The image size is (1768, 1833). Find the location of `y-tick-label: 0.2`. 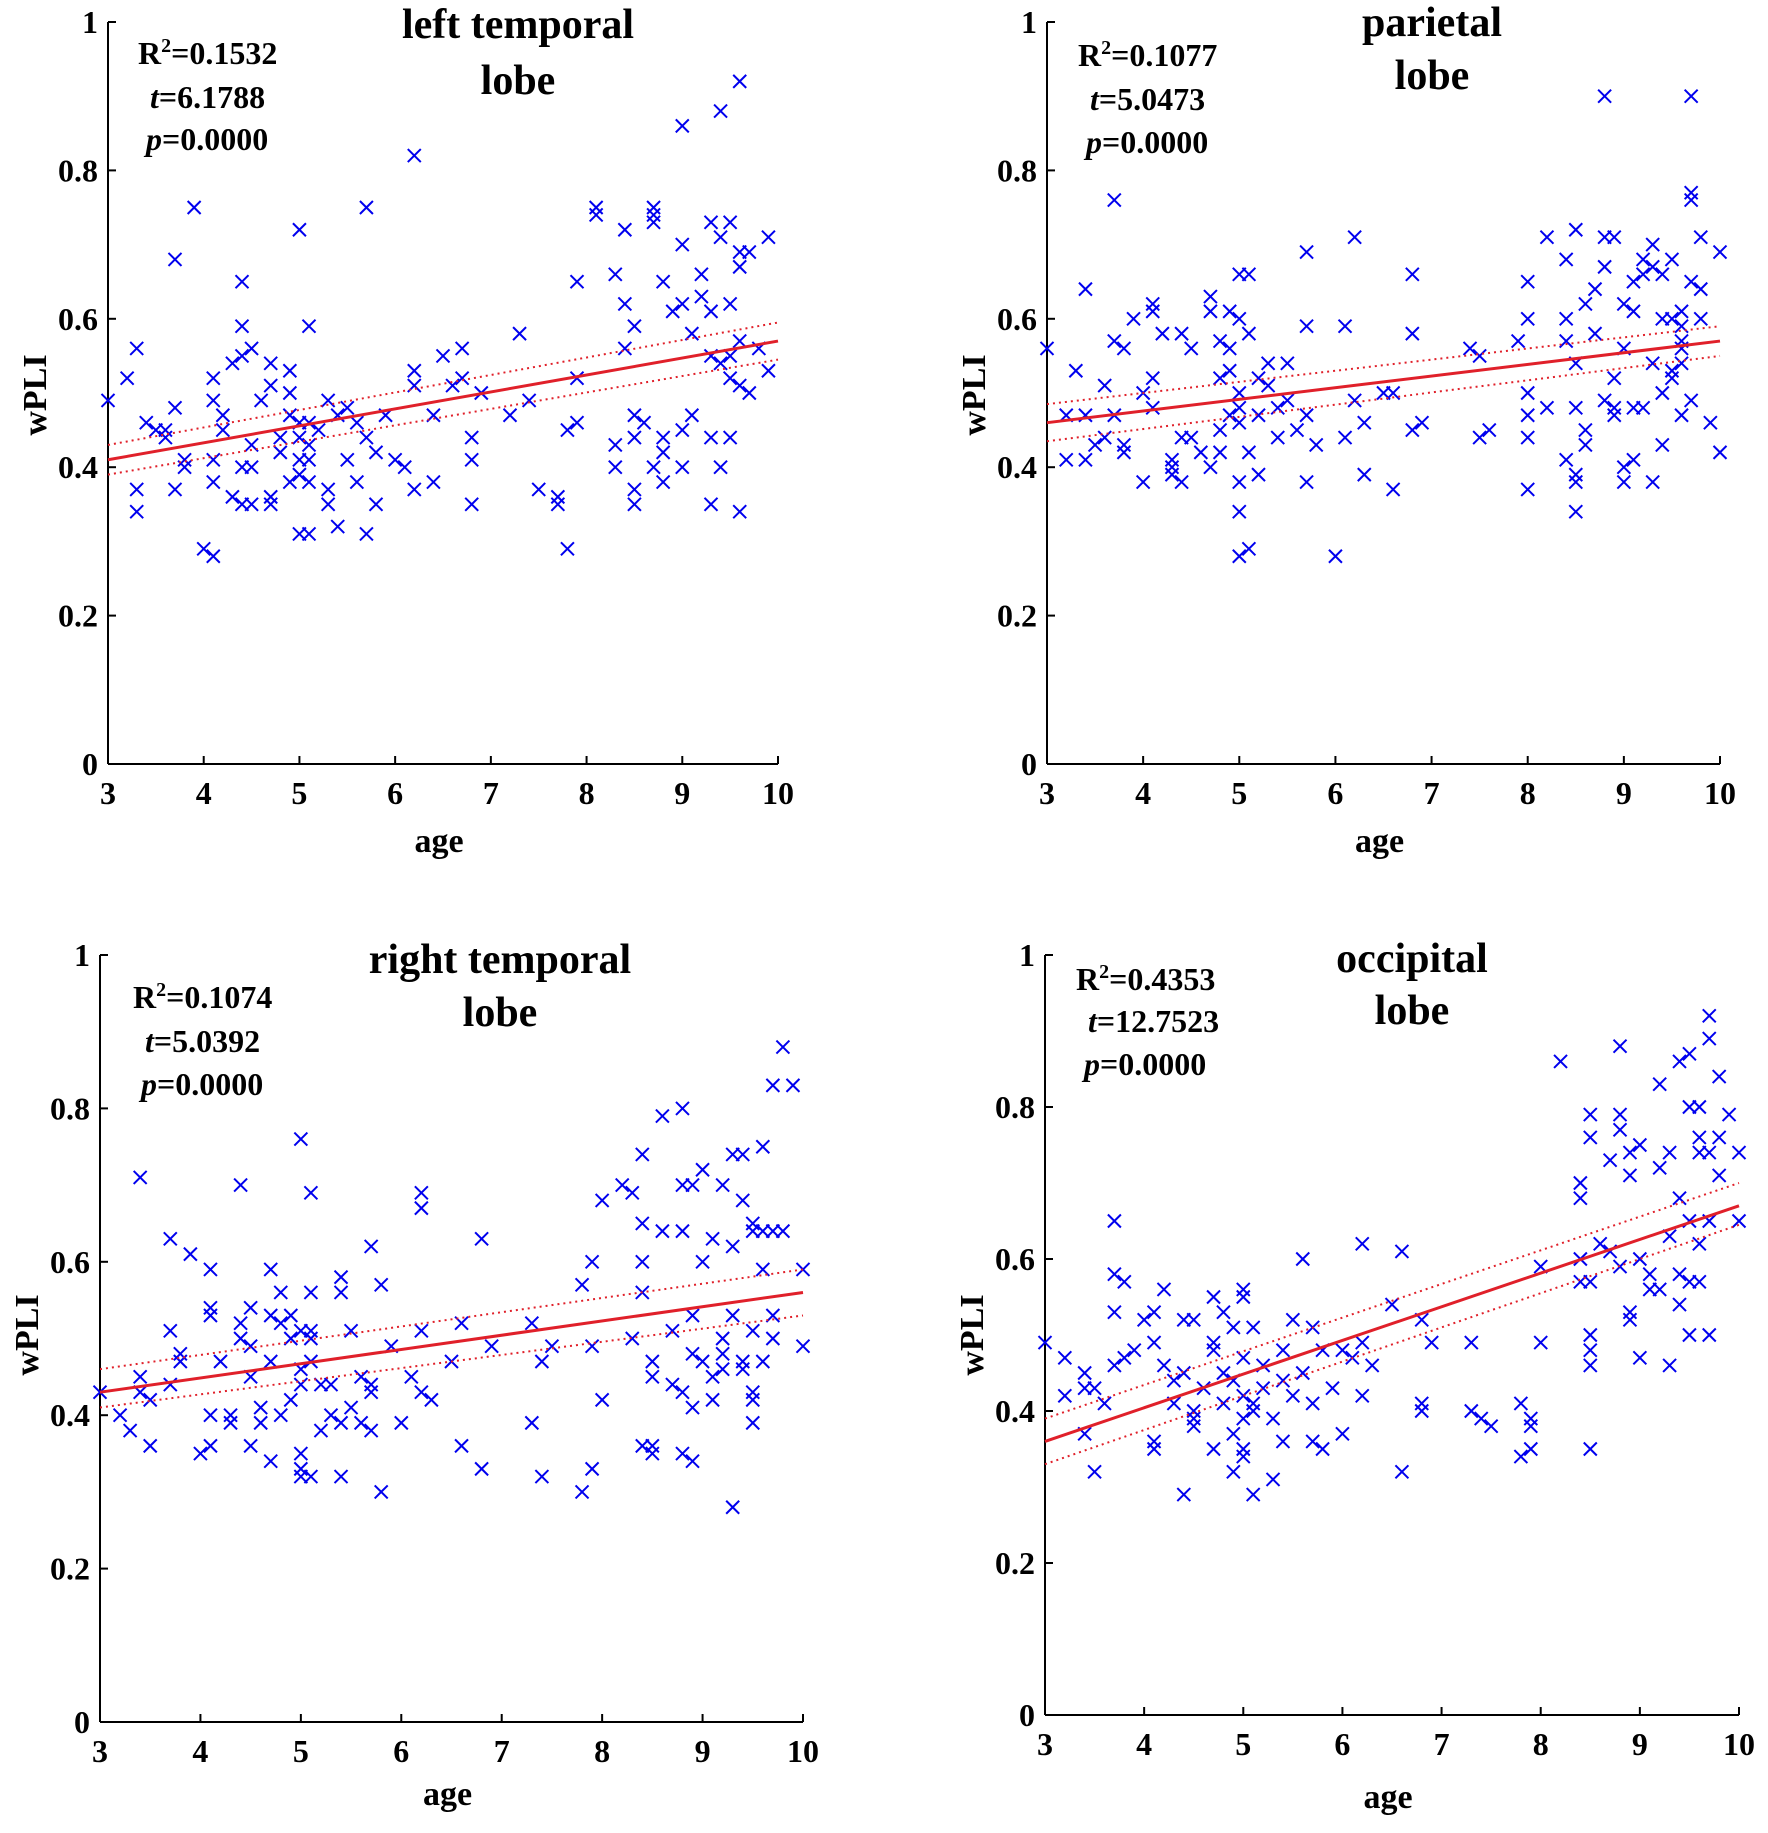

y-tick-label: 0.2 is located at coordinates (78, 616).